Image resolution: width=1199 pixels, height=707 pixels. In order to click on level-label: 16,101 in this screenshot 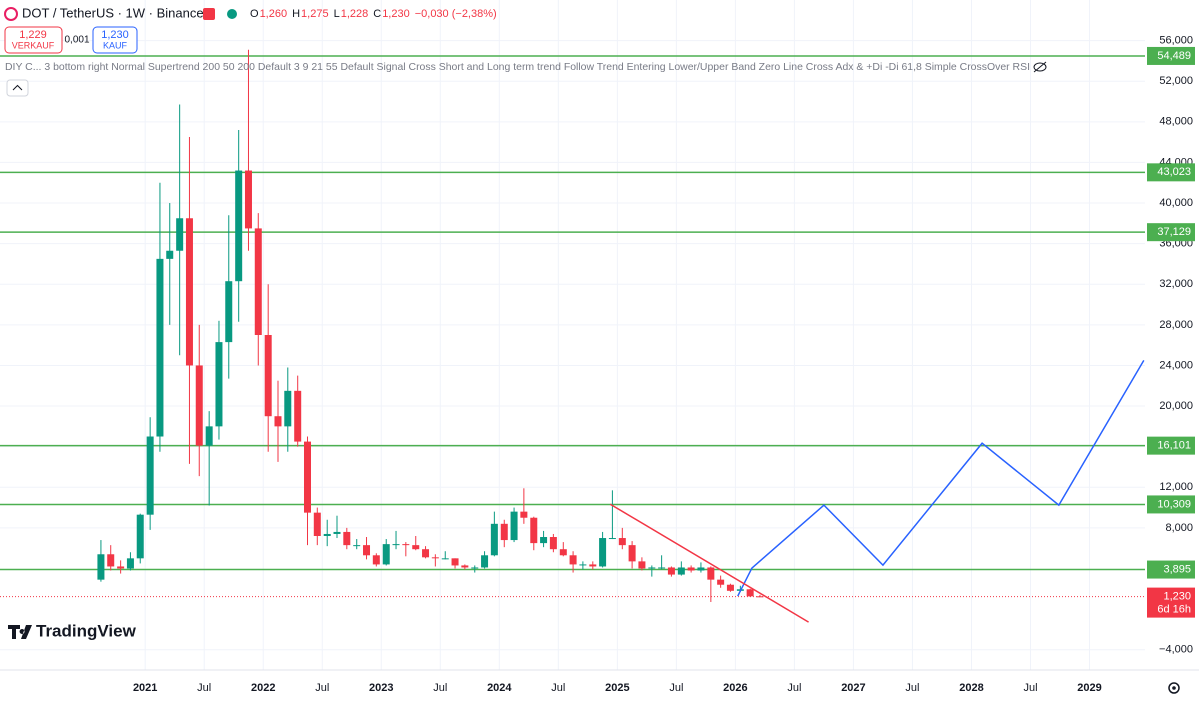, I will do `click(1174, 446)`.